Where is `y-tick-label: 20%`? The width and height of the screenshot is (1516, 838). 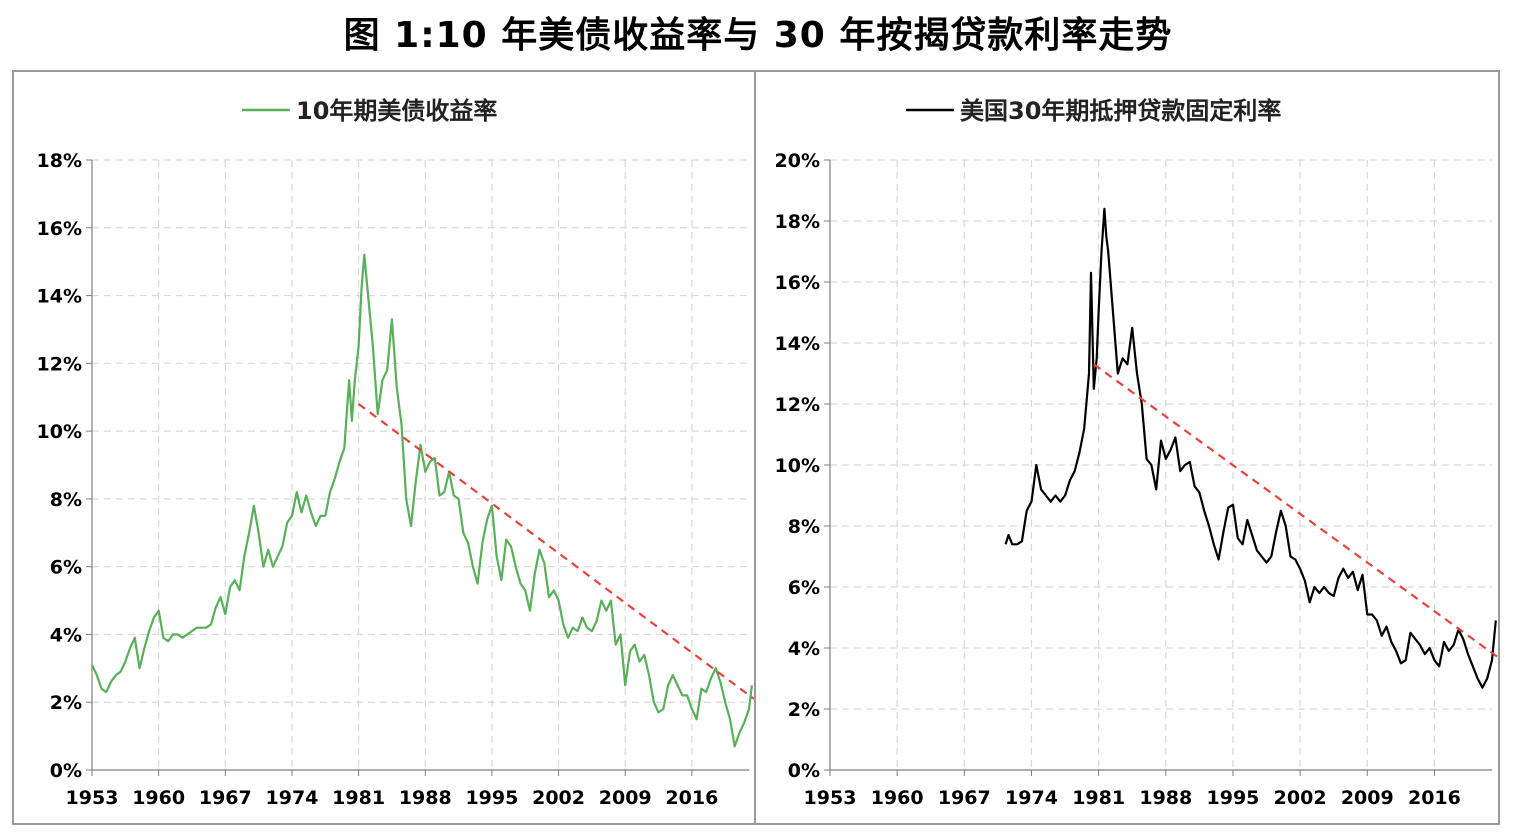
y-tick-label: 20% is located at coordinates (797, 161).